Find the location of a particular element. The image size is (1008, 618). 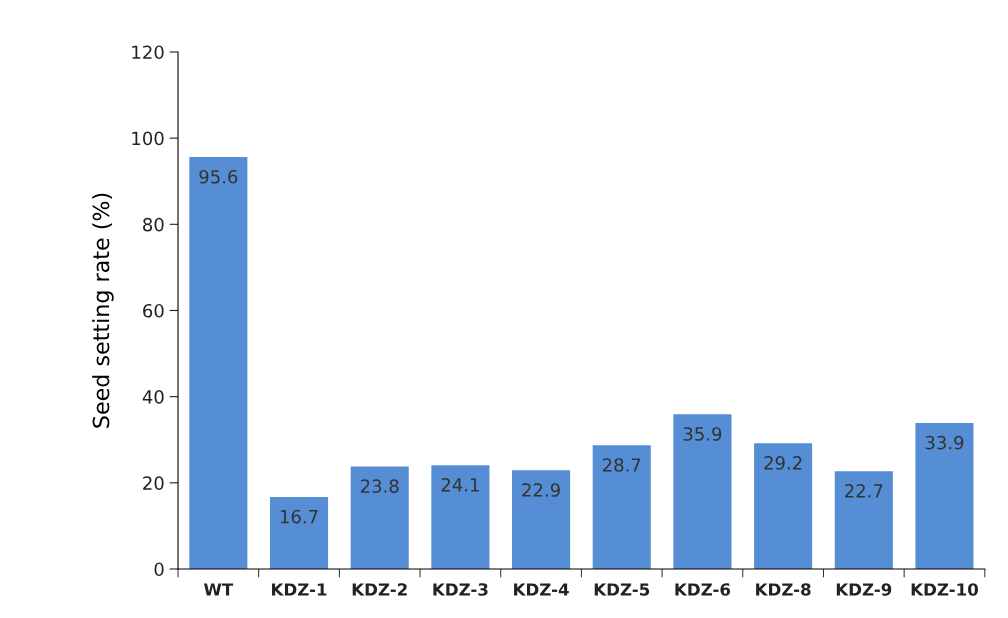

x-tick-label: KDZ-1 is located at coordinates (299, 589).